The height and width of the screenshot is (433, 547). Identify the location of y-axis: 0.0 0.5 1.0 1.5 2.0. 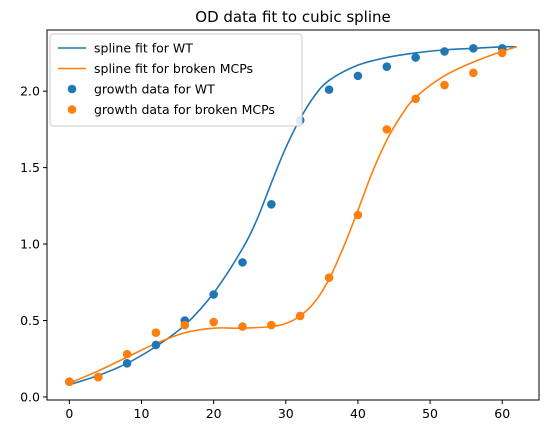
(33, 244).